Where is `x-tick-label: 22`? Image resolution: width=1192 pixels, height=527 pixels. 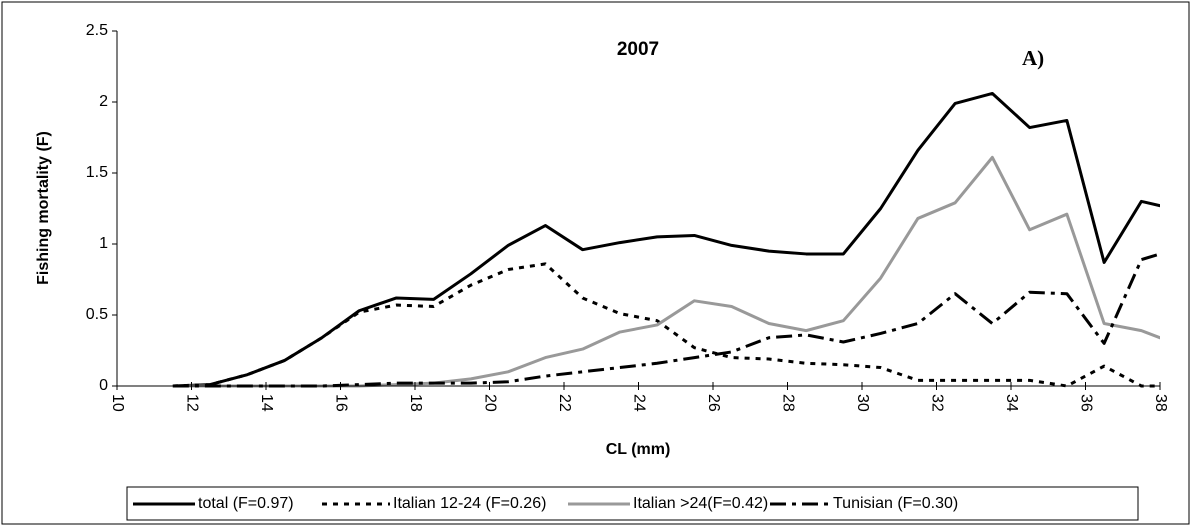
x-tick-label: 22 is located at coordinates (564, 403).